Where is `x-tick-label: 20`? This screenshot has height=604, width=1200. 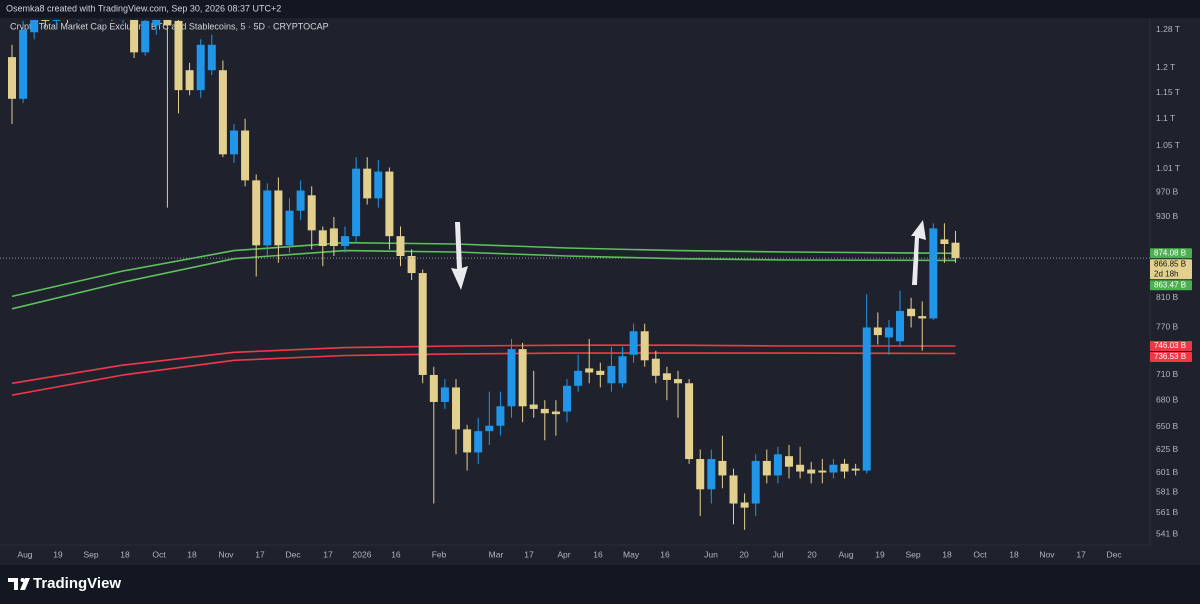 x-tick-label: 20 is located at coordinates (744, 554).